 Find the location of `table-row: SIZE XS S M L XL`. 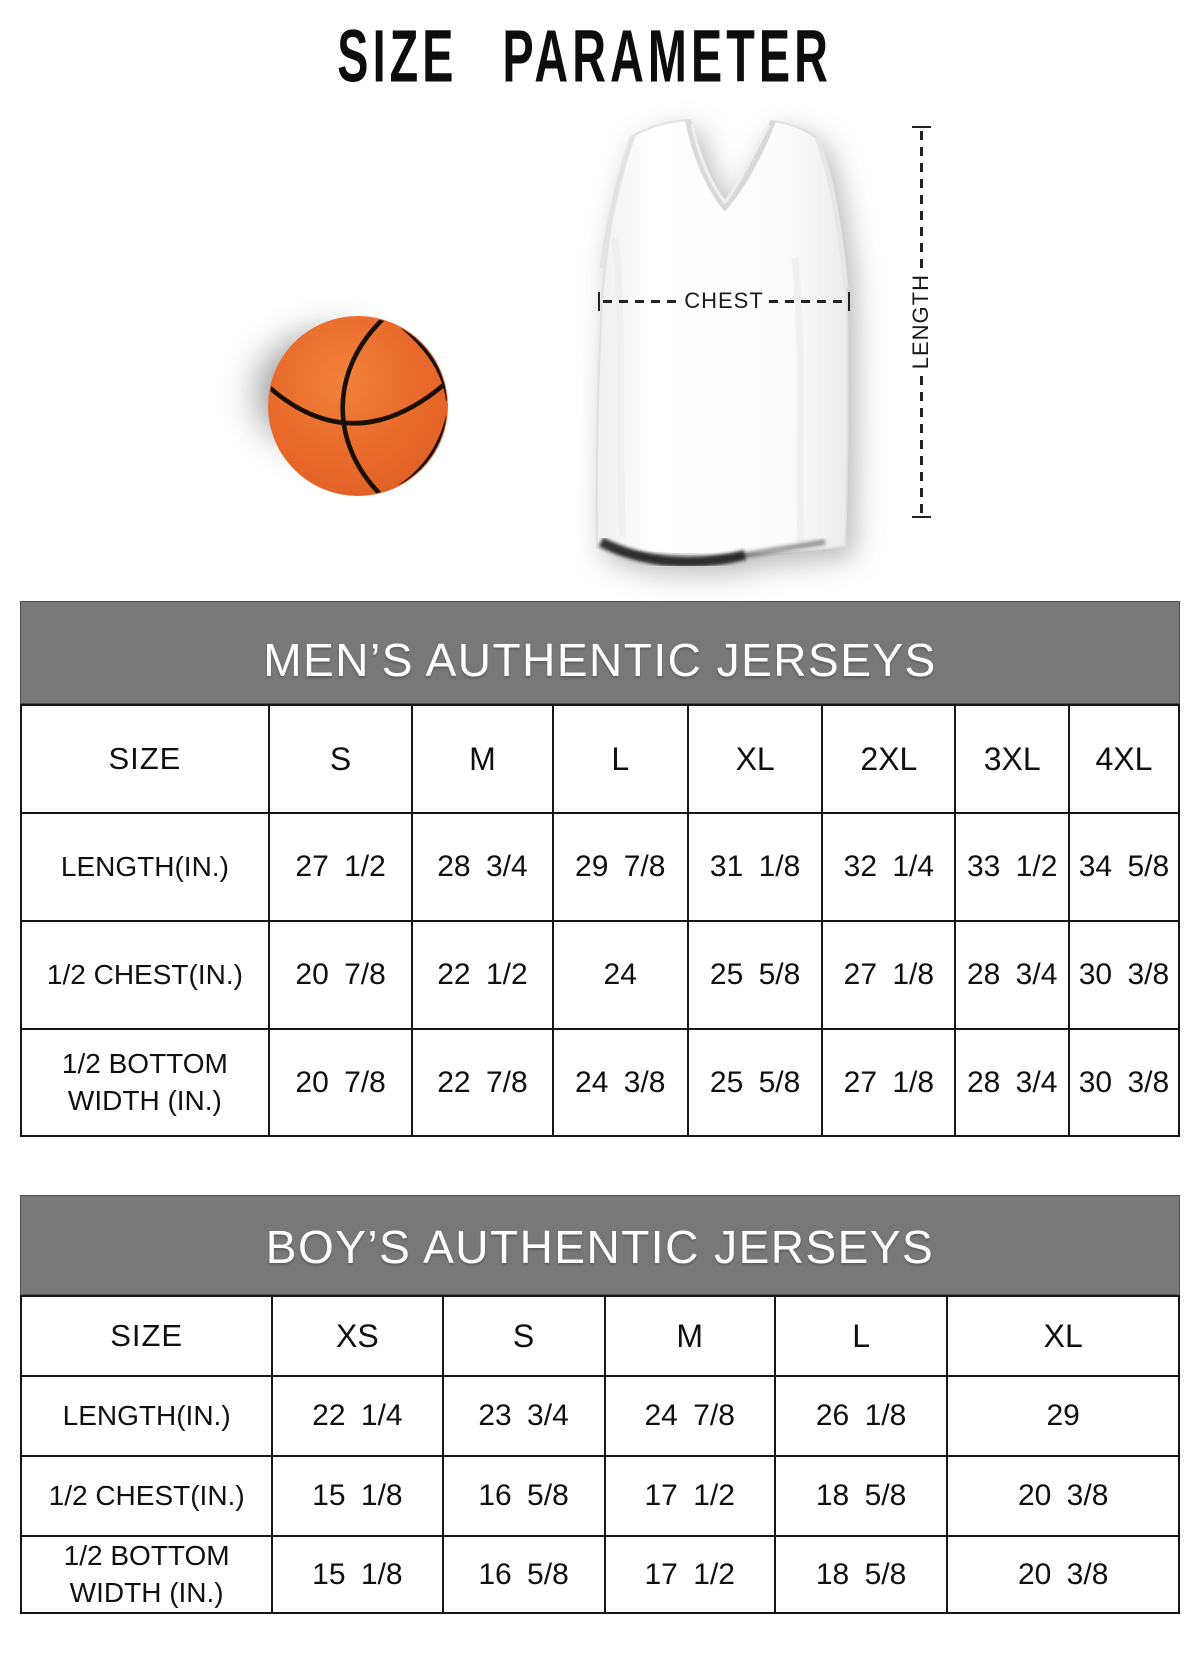

table-row: SIZE XS S M L XL is located at coordinates (599, 1336).